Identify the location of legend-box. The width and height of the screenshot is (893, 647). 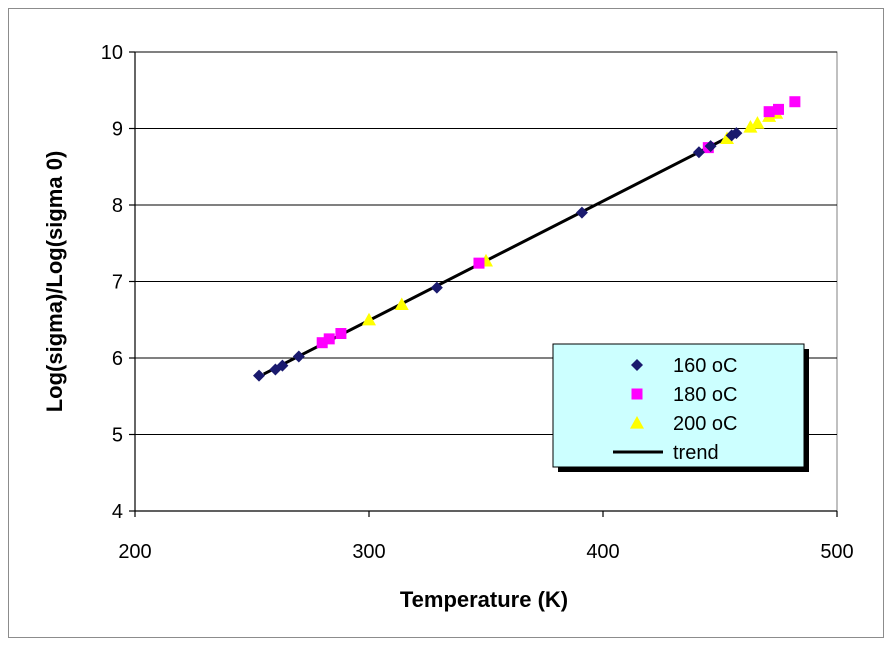
(678, 405).